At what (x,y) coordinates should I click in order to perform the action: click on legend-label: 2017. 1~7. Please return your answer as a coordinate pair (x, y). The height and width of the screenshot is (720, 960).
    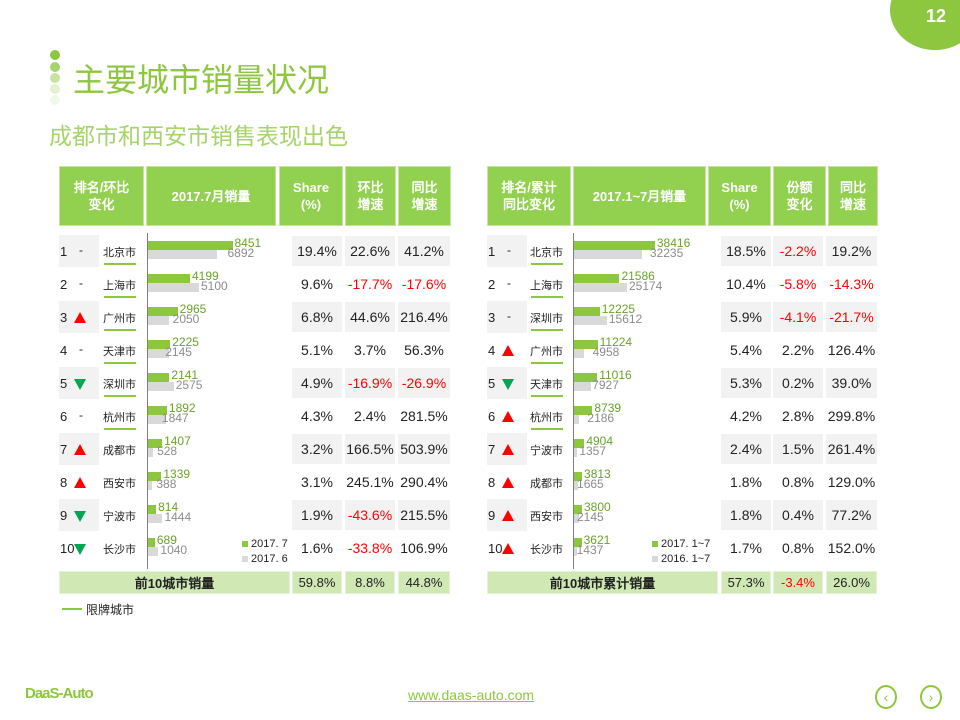
    Looking at the image, I should click on (686, 544).